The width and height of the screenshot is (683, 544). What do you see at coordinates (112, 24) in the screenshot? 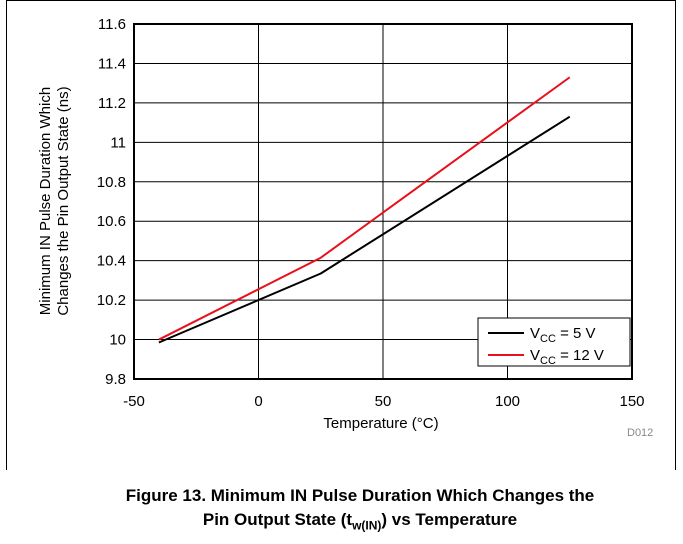
I see `y-tick-label: 11.6` at bounding box center [112, 24].